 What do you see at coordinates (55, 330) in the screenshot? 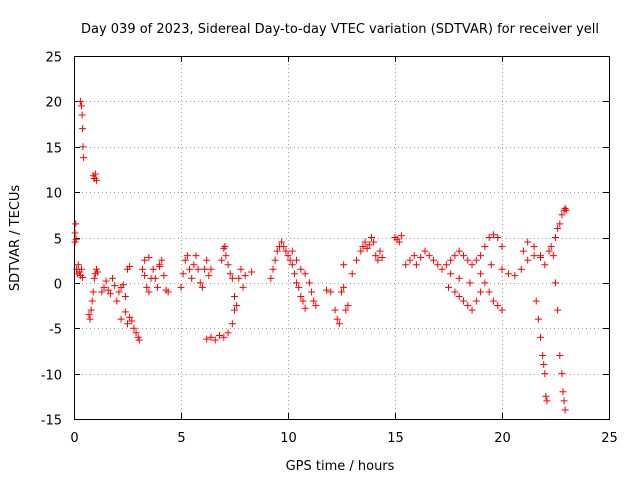
I see `y-tick-label: -5` at bounding box center [55, 330].